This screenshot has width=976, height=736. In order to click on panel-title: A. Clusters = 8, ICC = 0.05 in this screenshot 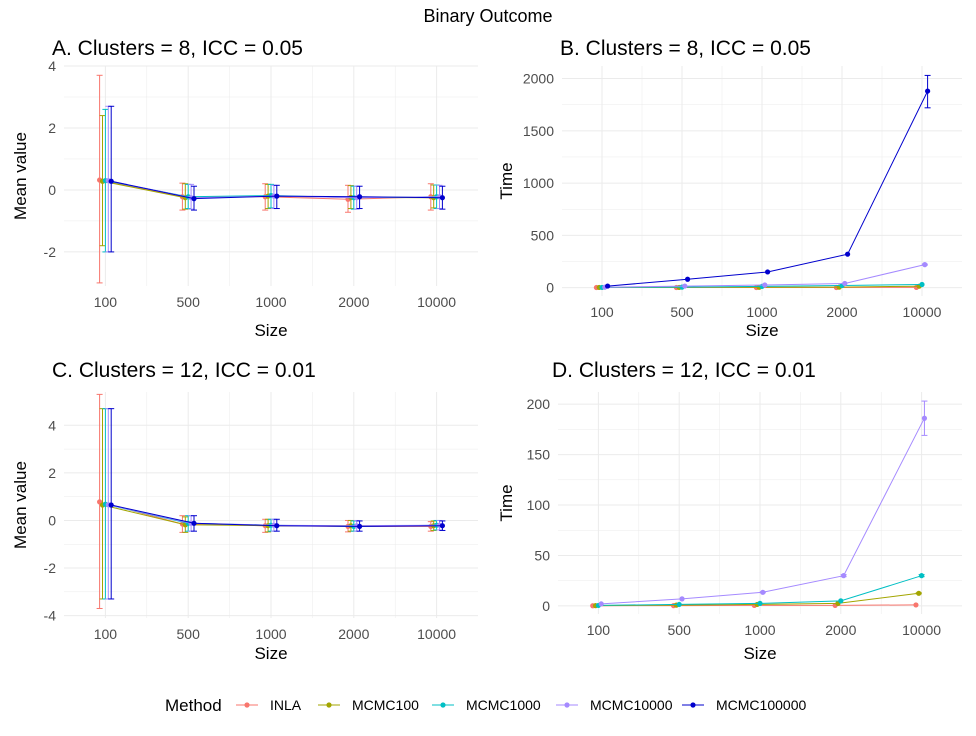, I will do `click(177, 48)`.